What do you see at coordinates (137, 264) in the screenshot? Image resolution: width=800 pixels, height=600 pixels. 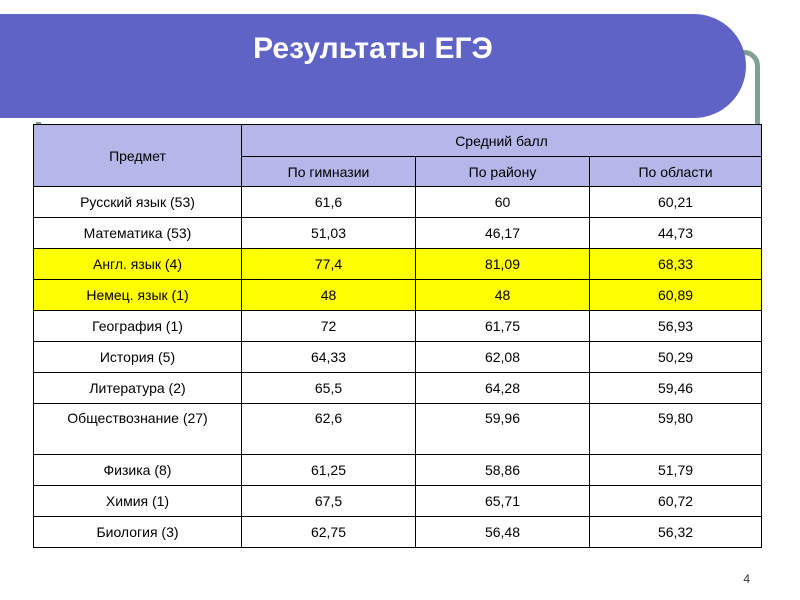 I see `subject-cell: Англ. язык (4)` at bounding box center [137, 264].